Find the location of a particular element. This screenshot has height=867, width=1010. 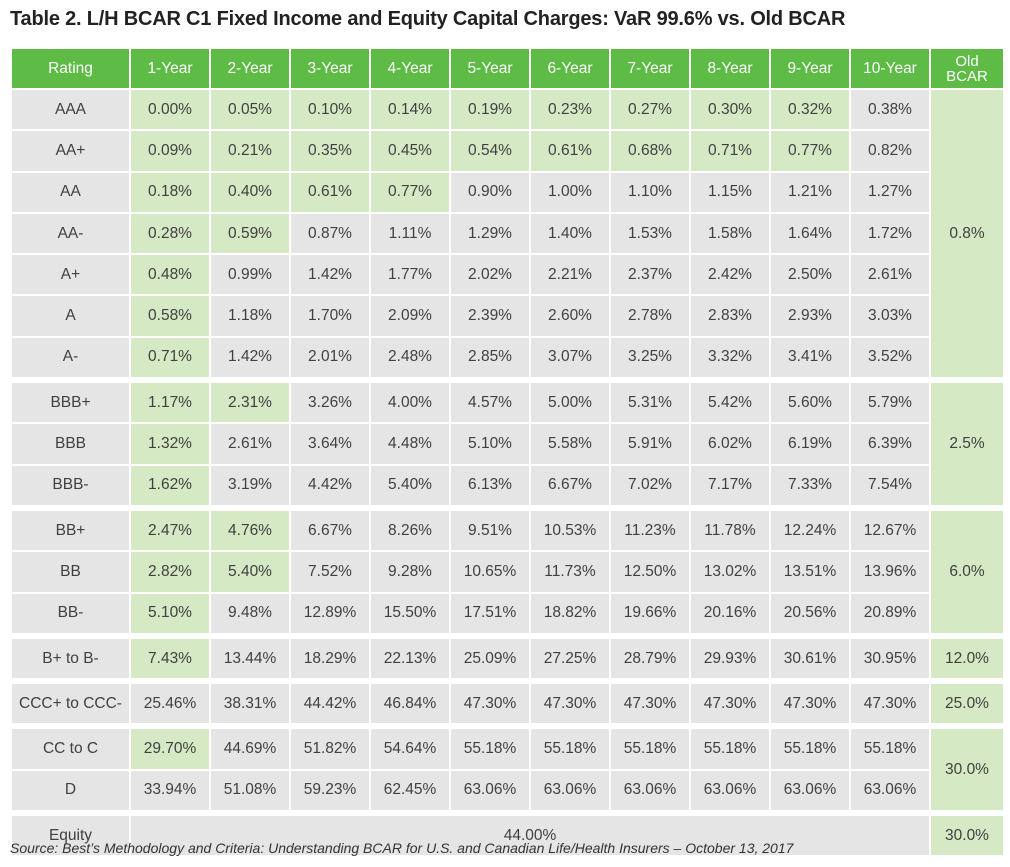

value-cell: 1.58% is located at coordinates (730, 233).